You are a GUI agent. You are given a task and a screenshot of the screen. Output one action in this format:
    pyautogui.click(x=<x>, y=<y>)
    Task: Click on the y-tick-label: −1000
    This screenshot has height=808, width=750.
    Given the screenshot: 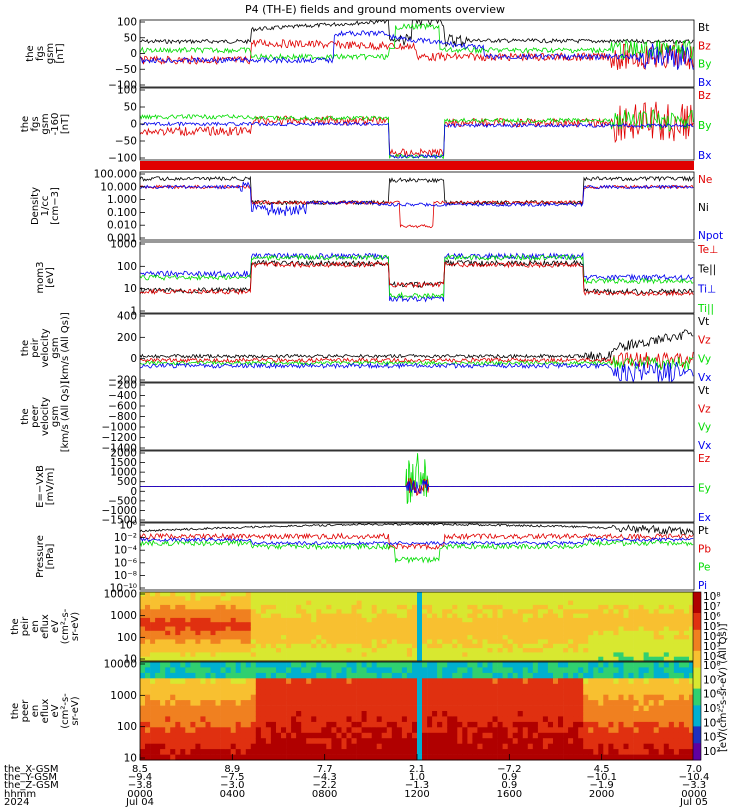 What is the action you would take?
    pyautogui.click(x=119, y=511)
    